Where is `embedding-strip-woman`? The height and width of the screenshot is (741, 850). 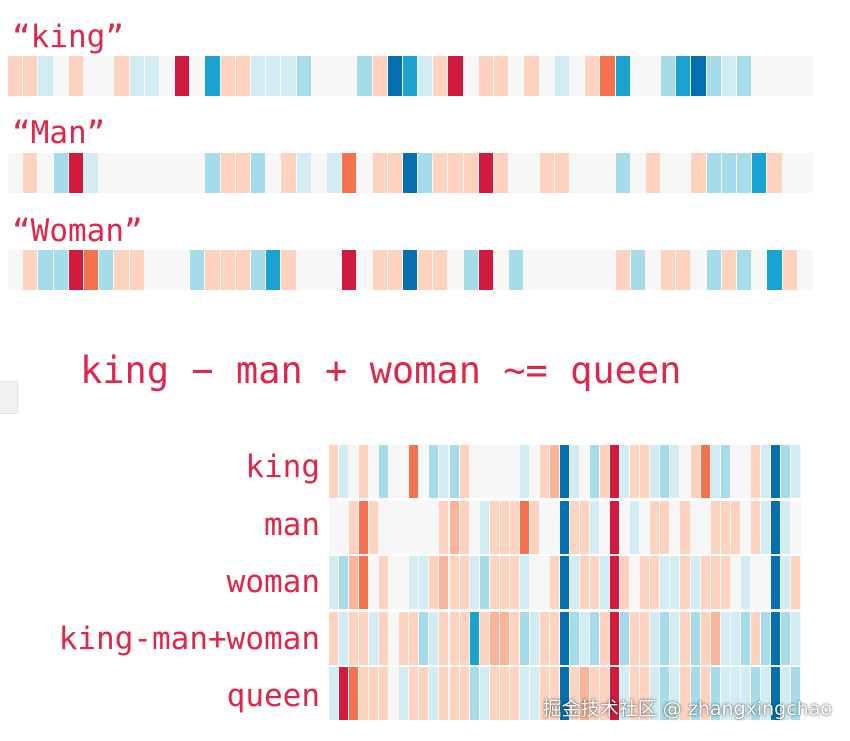
embedding-strip-woman is located at coordinates (410, 270).